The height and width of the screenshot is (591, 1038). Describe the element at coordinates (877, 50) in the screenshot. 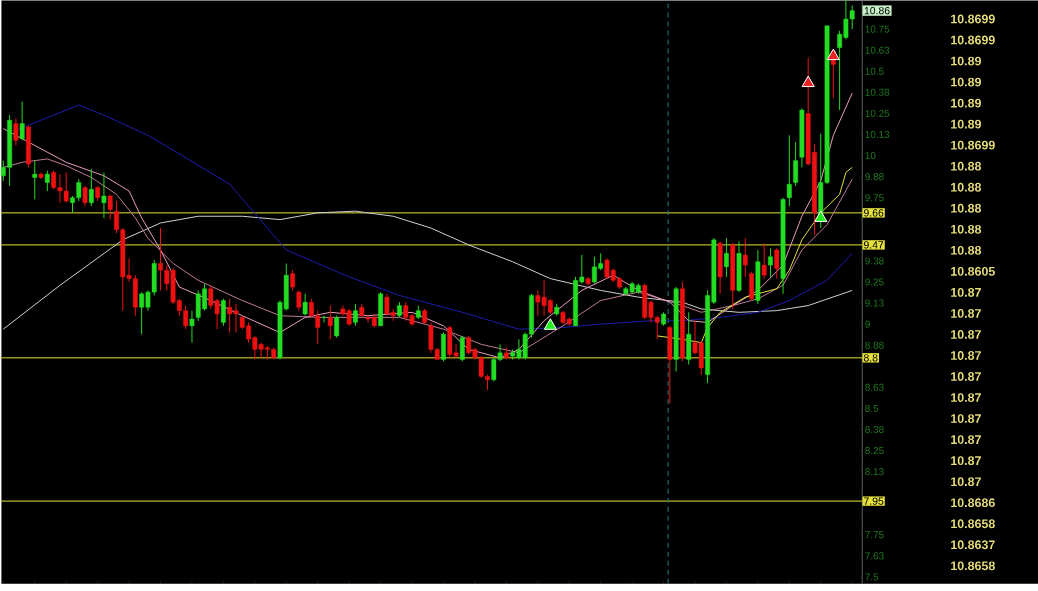

I see `y-tick-label: 10.63` at that location.